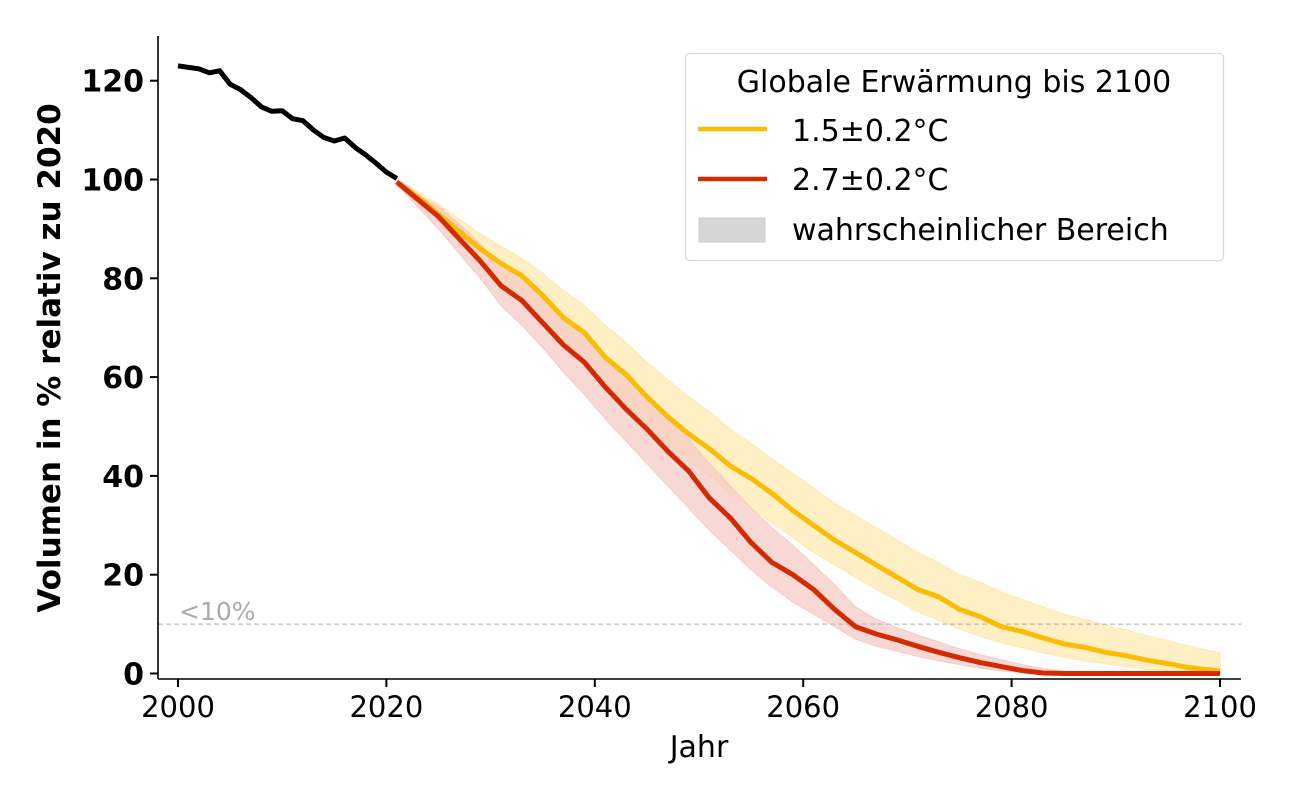 The width and height of the screenshot is (1300, 800). Describe the element at coordinates (699, 701) in the screenshot. I see `x-ticks: 2000 2020 2040 2060 2080 2100` at that location.